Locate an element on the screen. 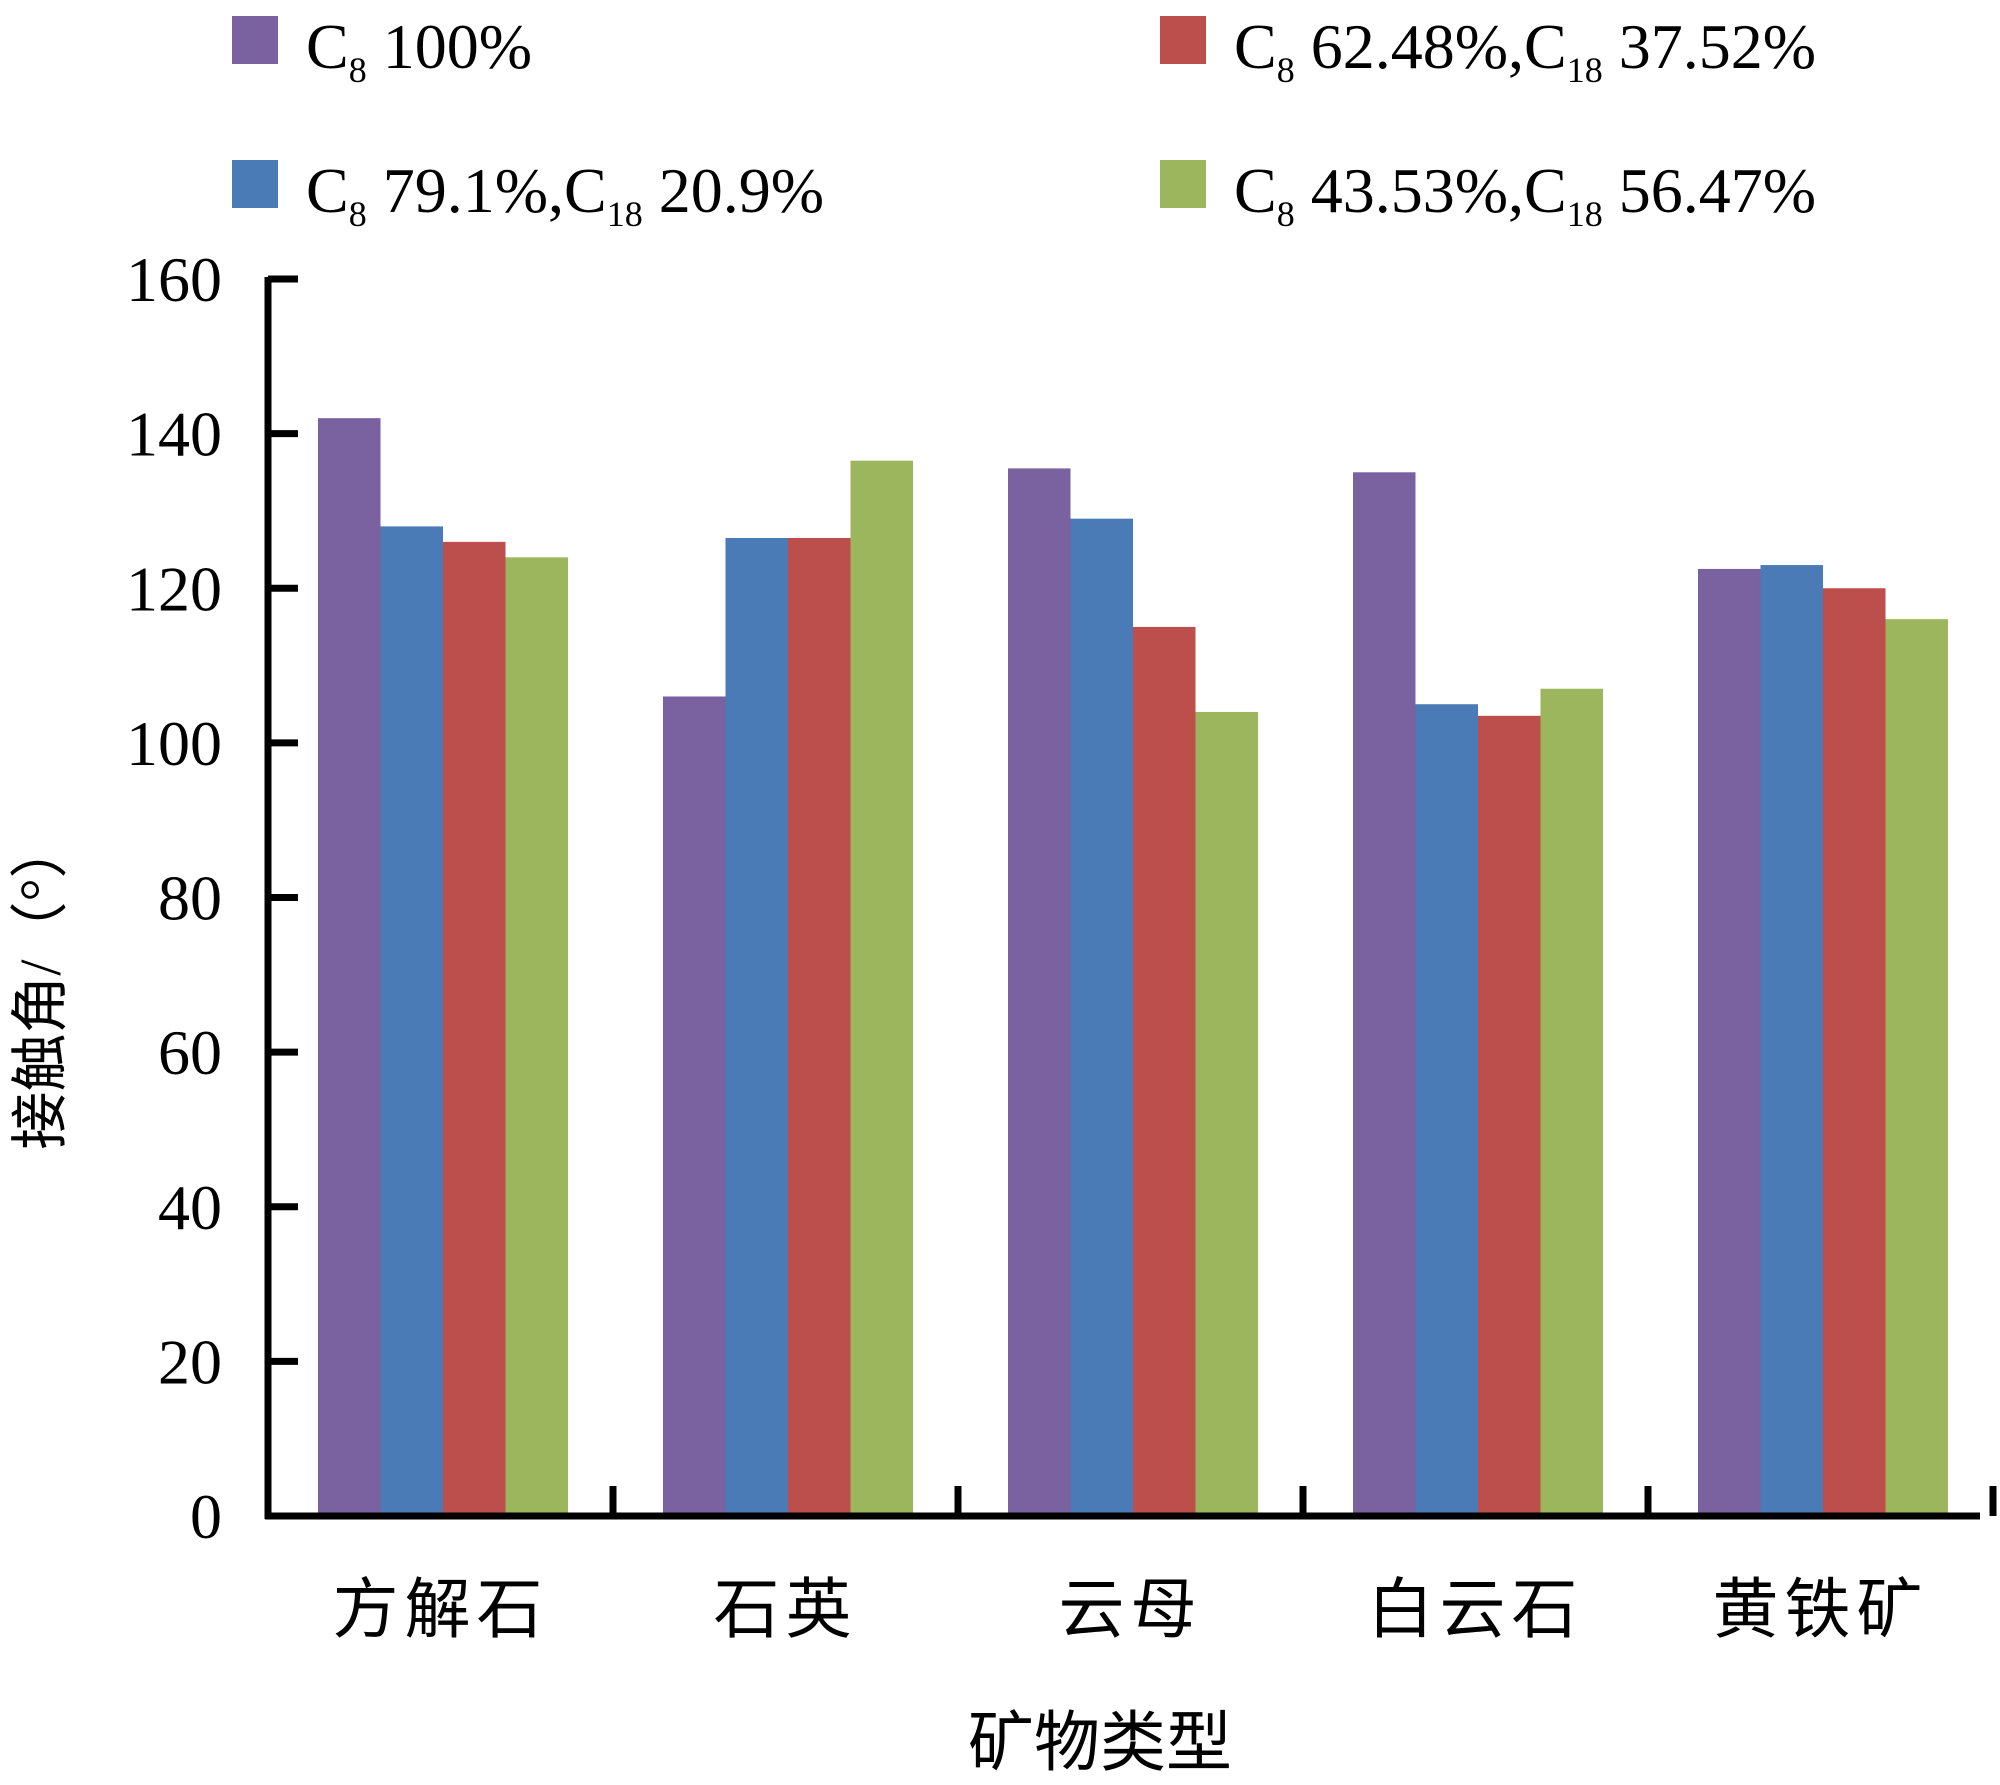 Image resolution: width=2000 pixels, height=1785 pixels. legend-item-4: C8 43.53%,C18 56.47% is located at coordinates (1488, 194).